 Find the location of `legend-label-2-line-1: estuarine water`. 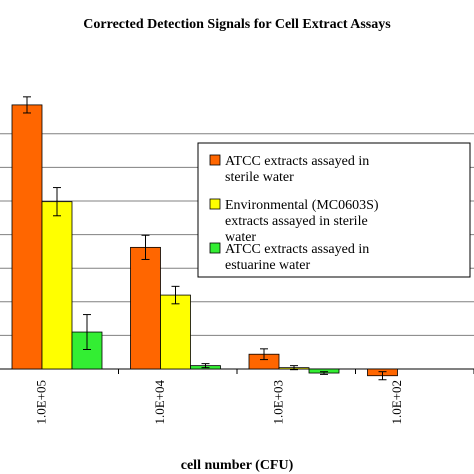

legend-label-2-line-1: estuarine water is located at coordinates (267, 265).